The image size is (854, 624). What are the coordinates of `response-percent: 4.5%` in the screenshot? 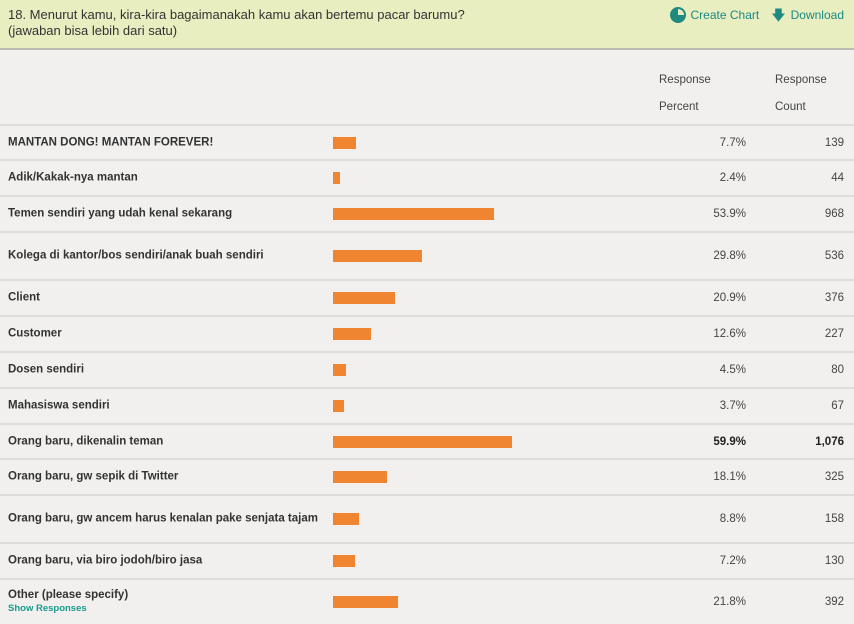 It's located at (732, 370).